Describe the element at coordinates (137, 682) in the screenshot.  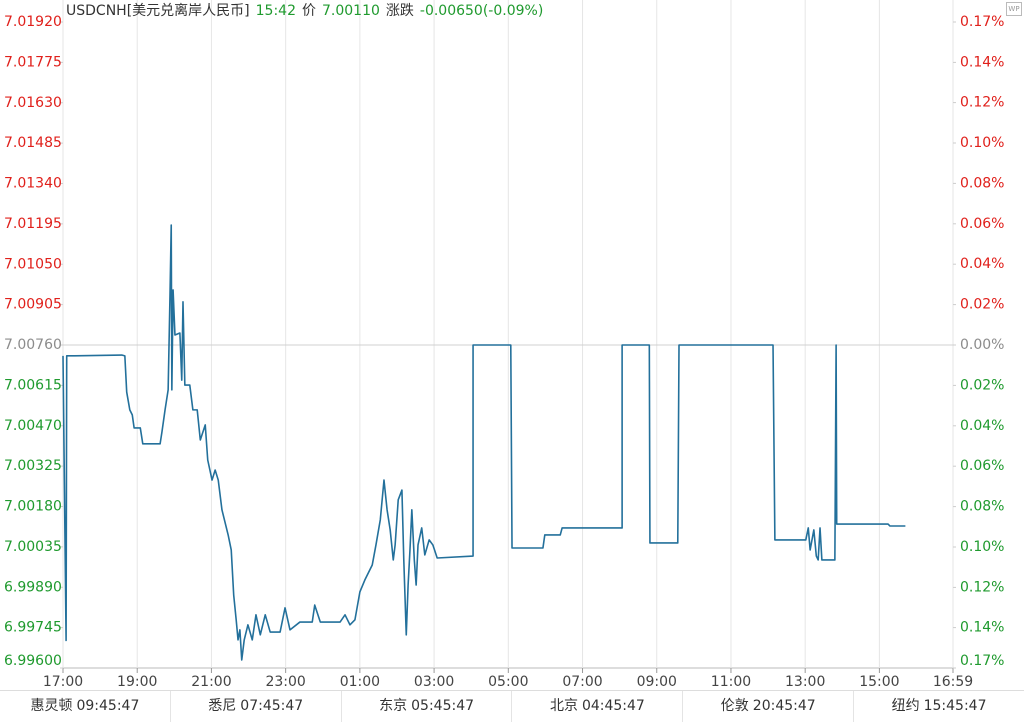
I see `x-tick-label: 19:00` at that location.